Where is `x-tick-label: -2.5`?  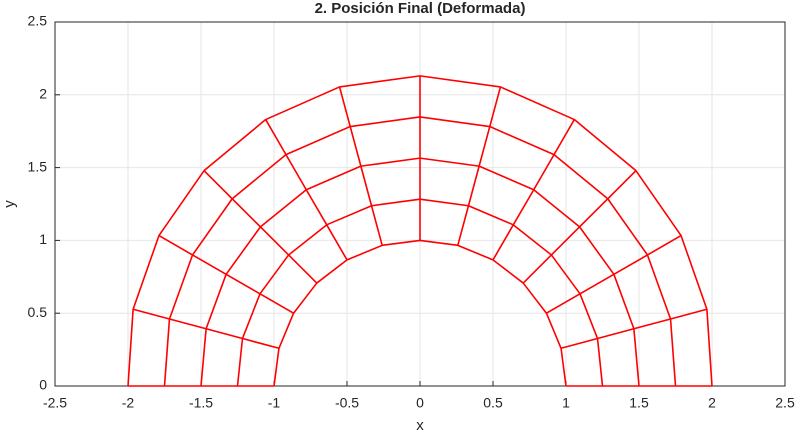
x-tick-label: -2.5 is located at coordinates (55, 403).